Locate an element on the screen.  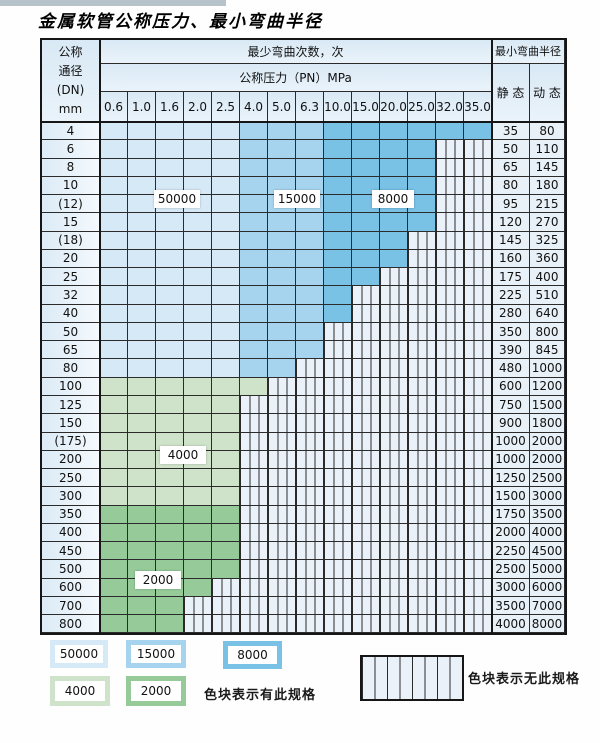
static-value-cell: 2500 is located at coordinates (511, 569).